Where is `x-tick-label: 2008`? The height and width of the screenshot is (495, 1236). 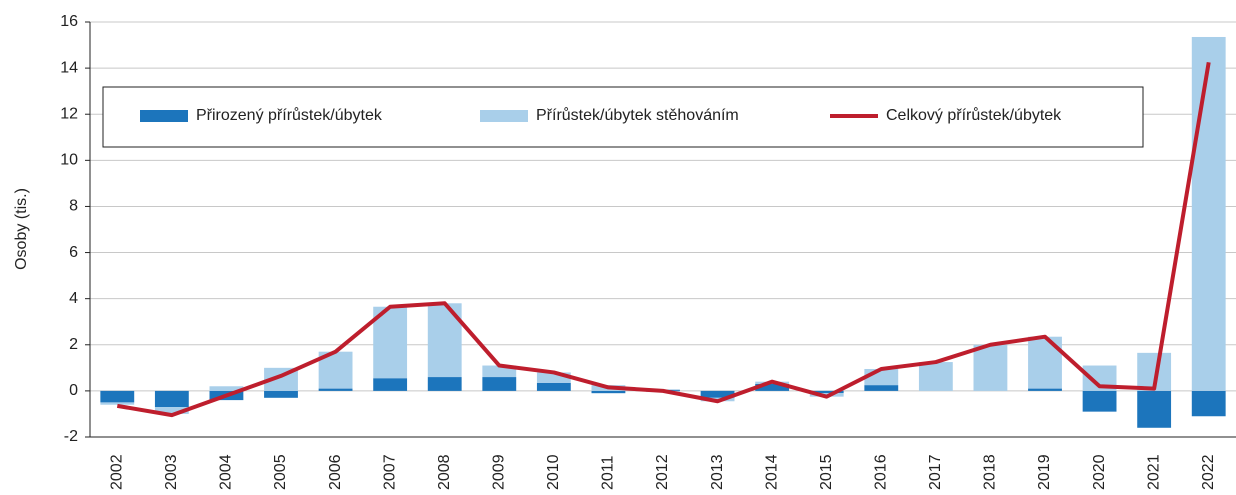
x-tick-label: 2008 is located at coordinates (444, 472).